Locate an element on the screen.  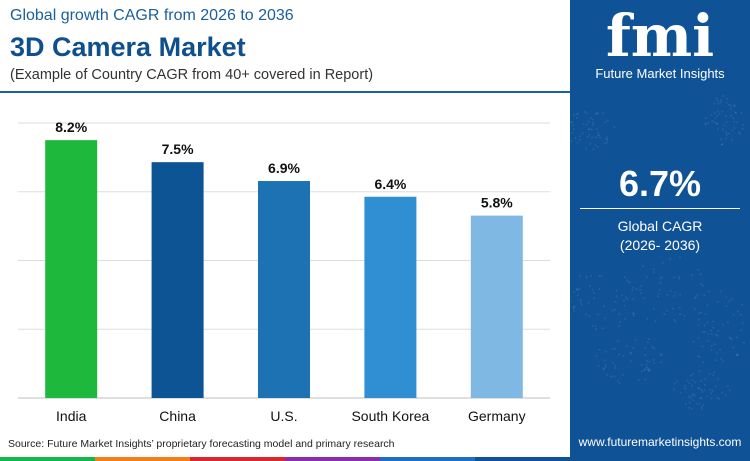
x-tick-label: India is located at coordinates (71, 416).